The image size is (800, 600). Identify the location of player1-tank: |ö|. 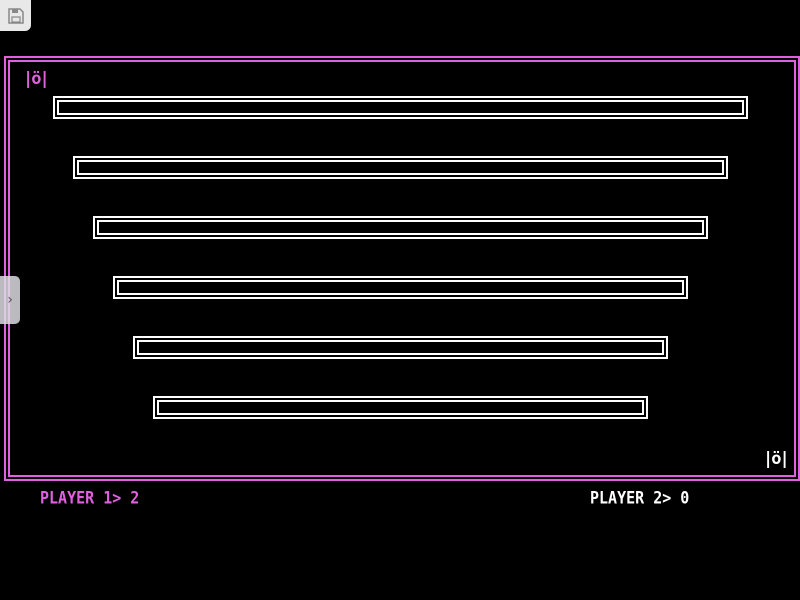
(36, 79).